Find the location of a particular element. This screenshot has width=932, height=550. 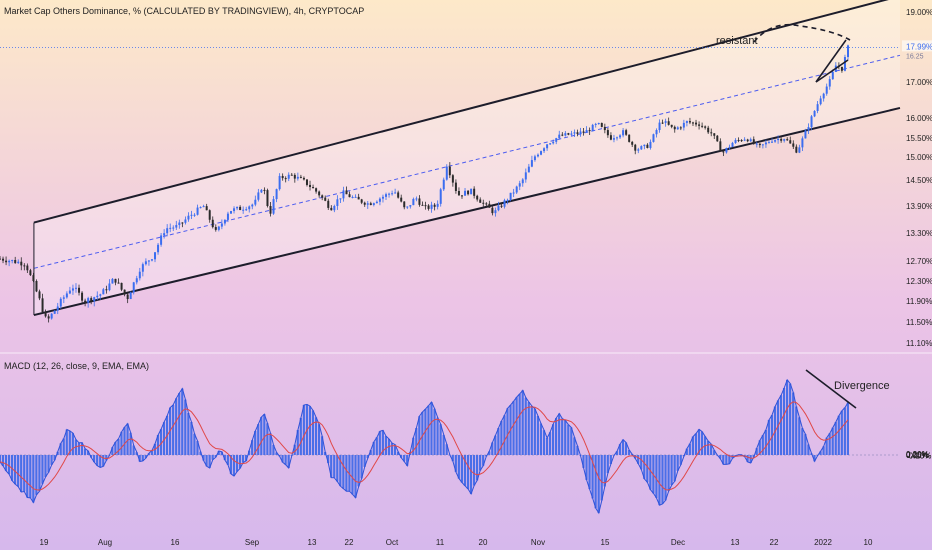

time-tick-label: 22 is located at coordinates (774, 542).